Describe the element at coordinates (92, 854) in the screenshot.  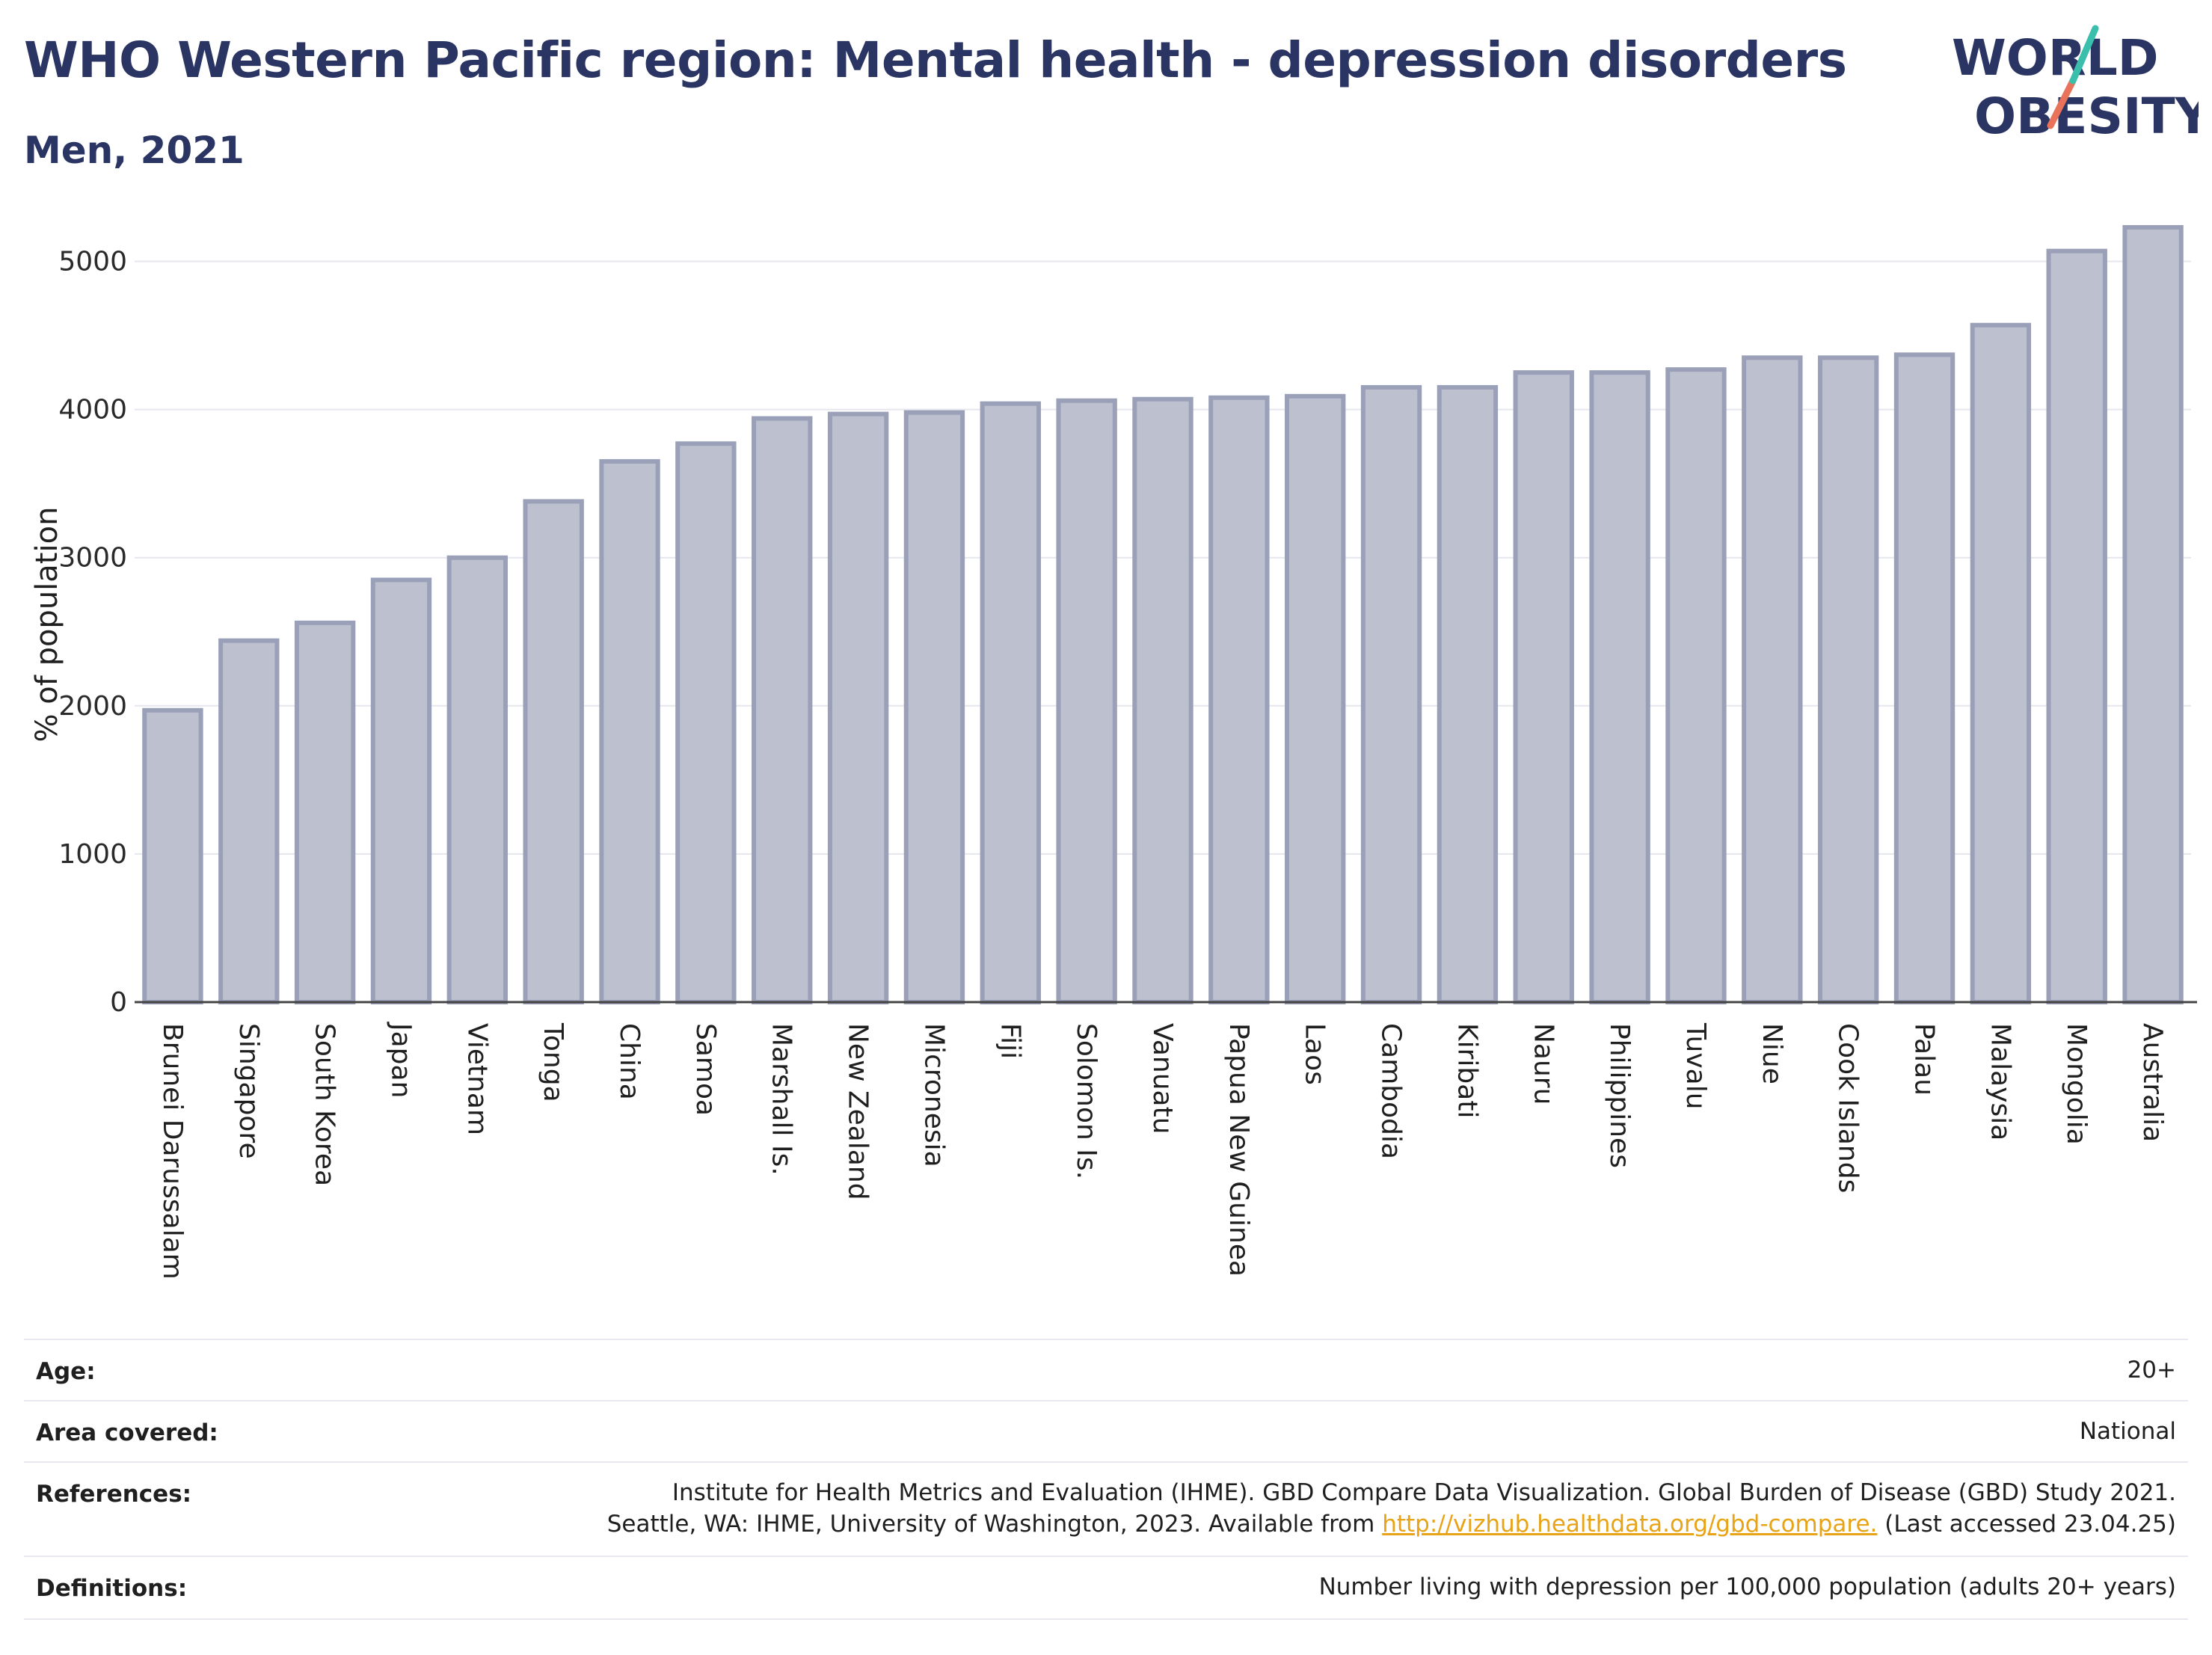
I see `y-tick-label: 1000` at that location.